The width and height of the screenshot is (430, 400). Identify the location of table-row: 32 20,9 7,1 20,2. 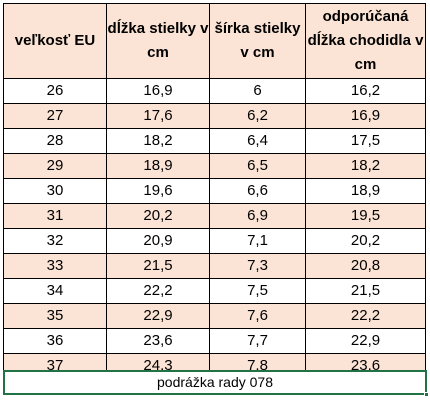
(214, 241).